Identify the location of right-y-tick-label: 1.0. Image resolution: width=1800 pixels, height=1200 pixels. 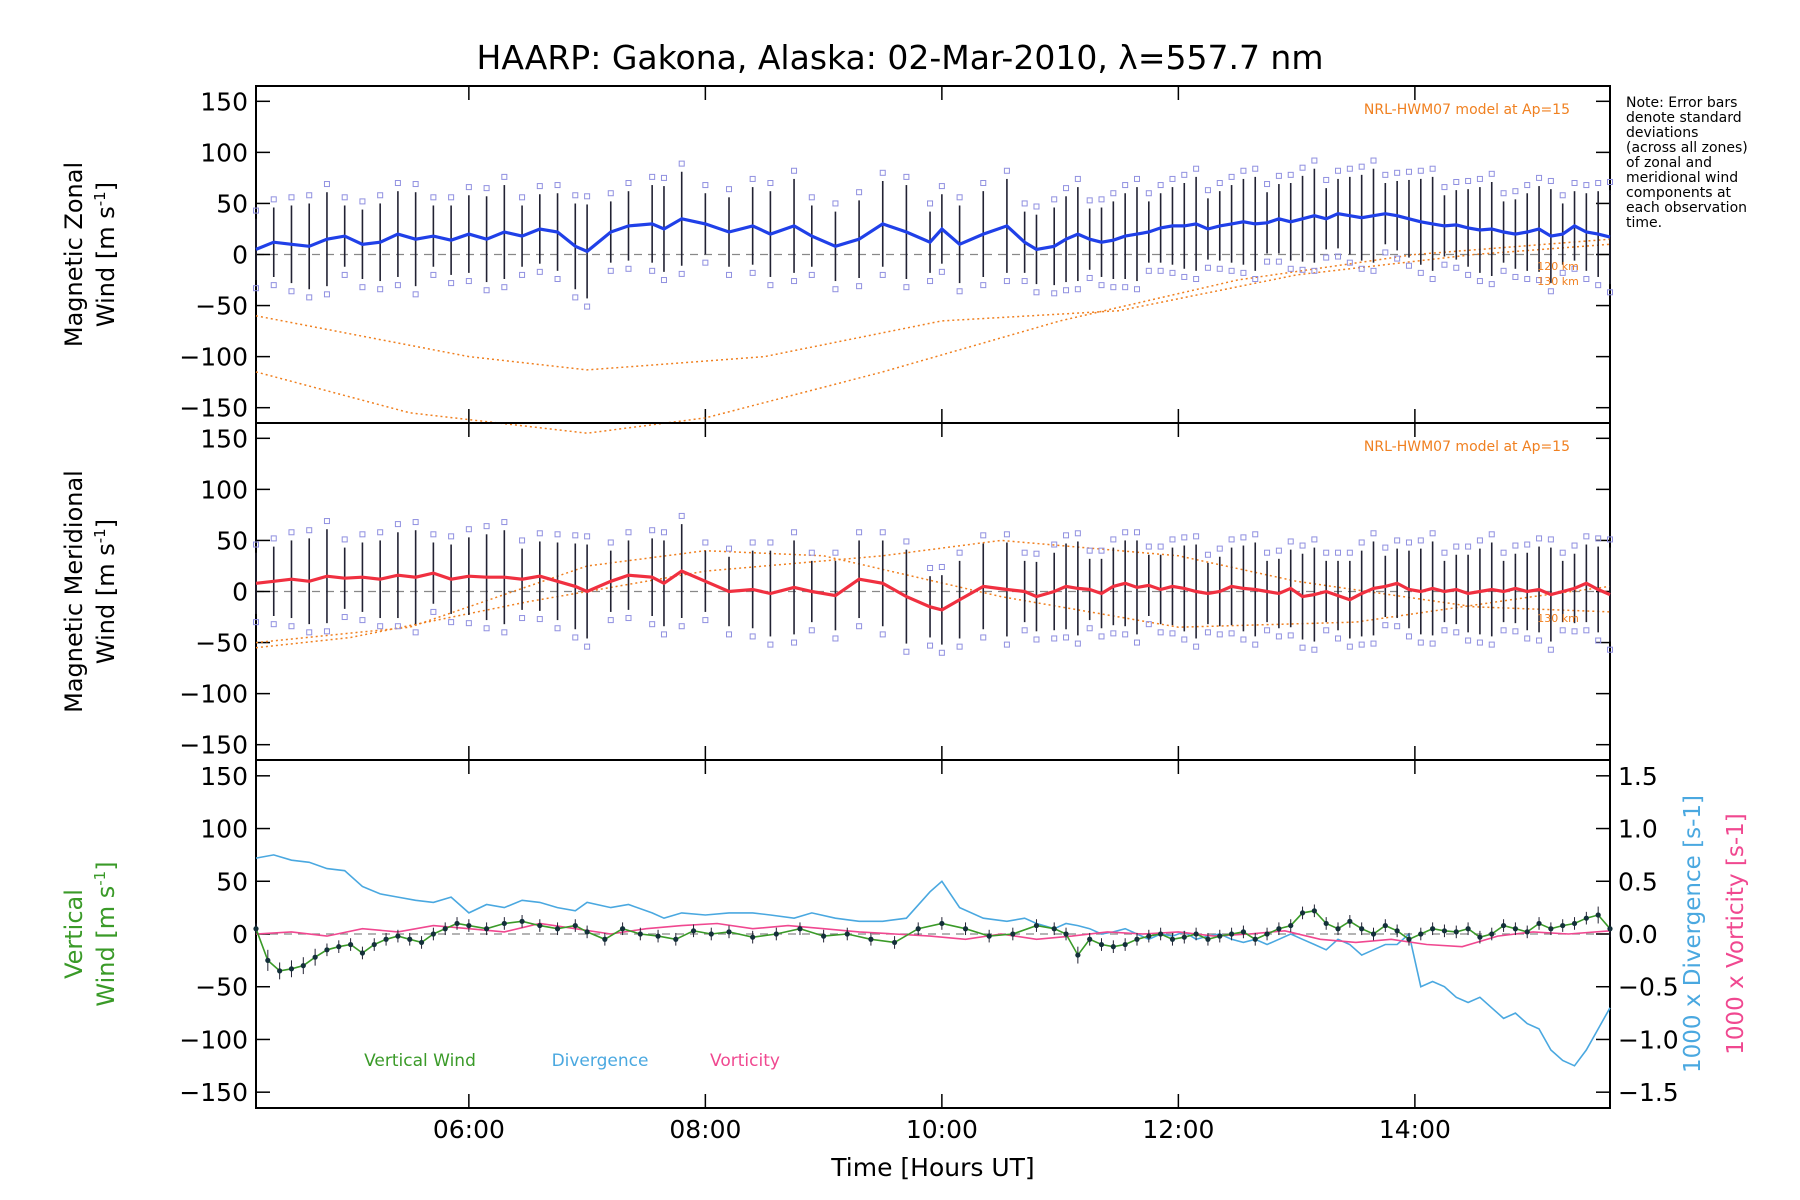
(1638, 829).